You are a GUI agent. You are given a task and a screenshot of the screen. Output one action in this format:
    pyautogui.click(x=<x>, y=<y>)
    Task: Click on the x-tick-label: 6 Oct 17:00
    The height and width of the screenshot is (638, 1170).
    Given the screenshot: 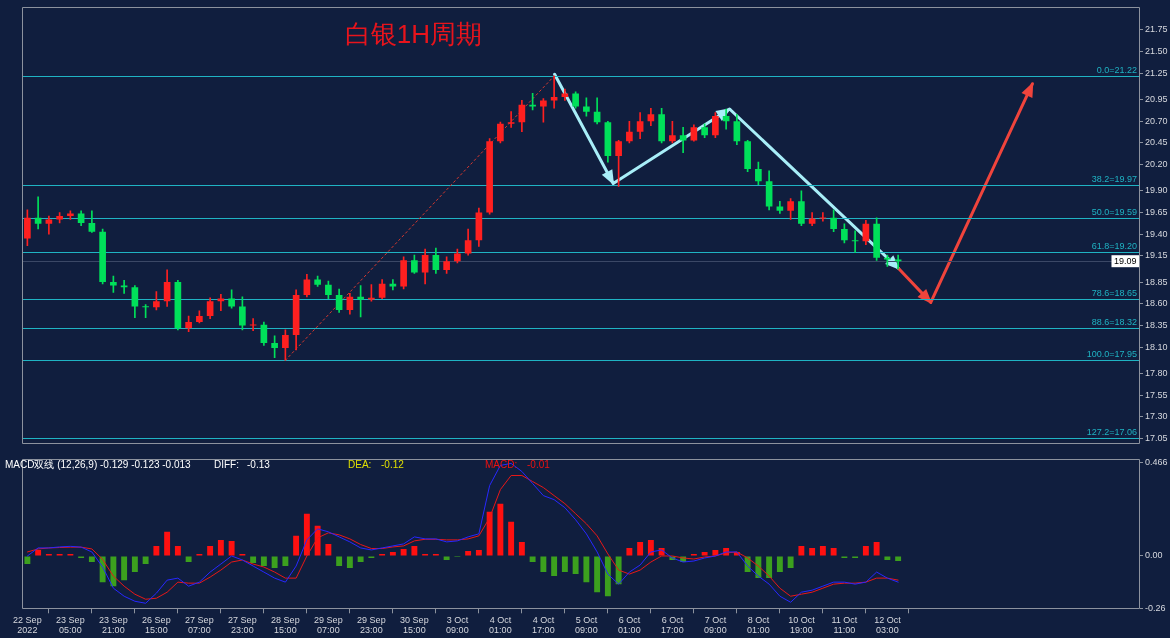 What is the action you would take?
    pyautogui.click(x=672, y=625)
    